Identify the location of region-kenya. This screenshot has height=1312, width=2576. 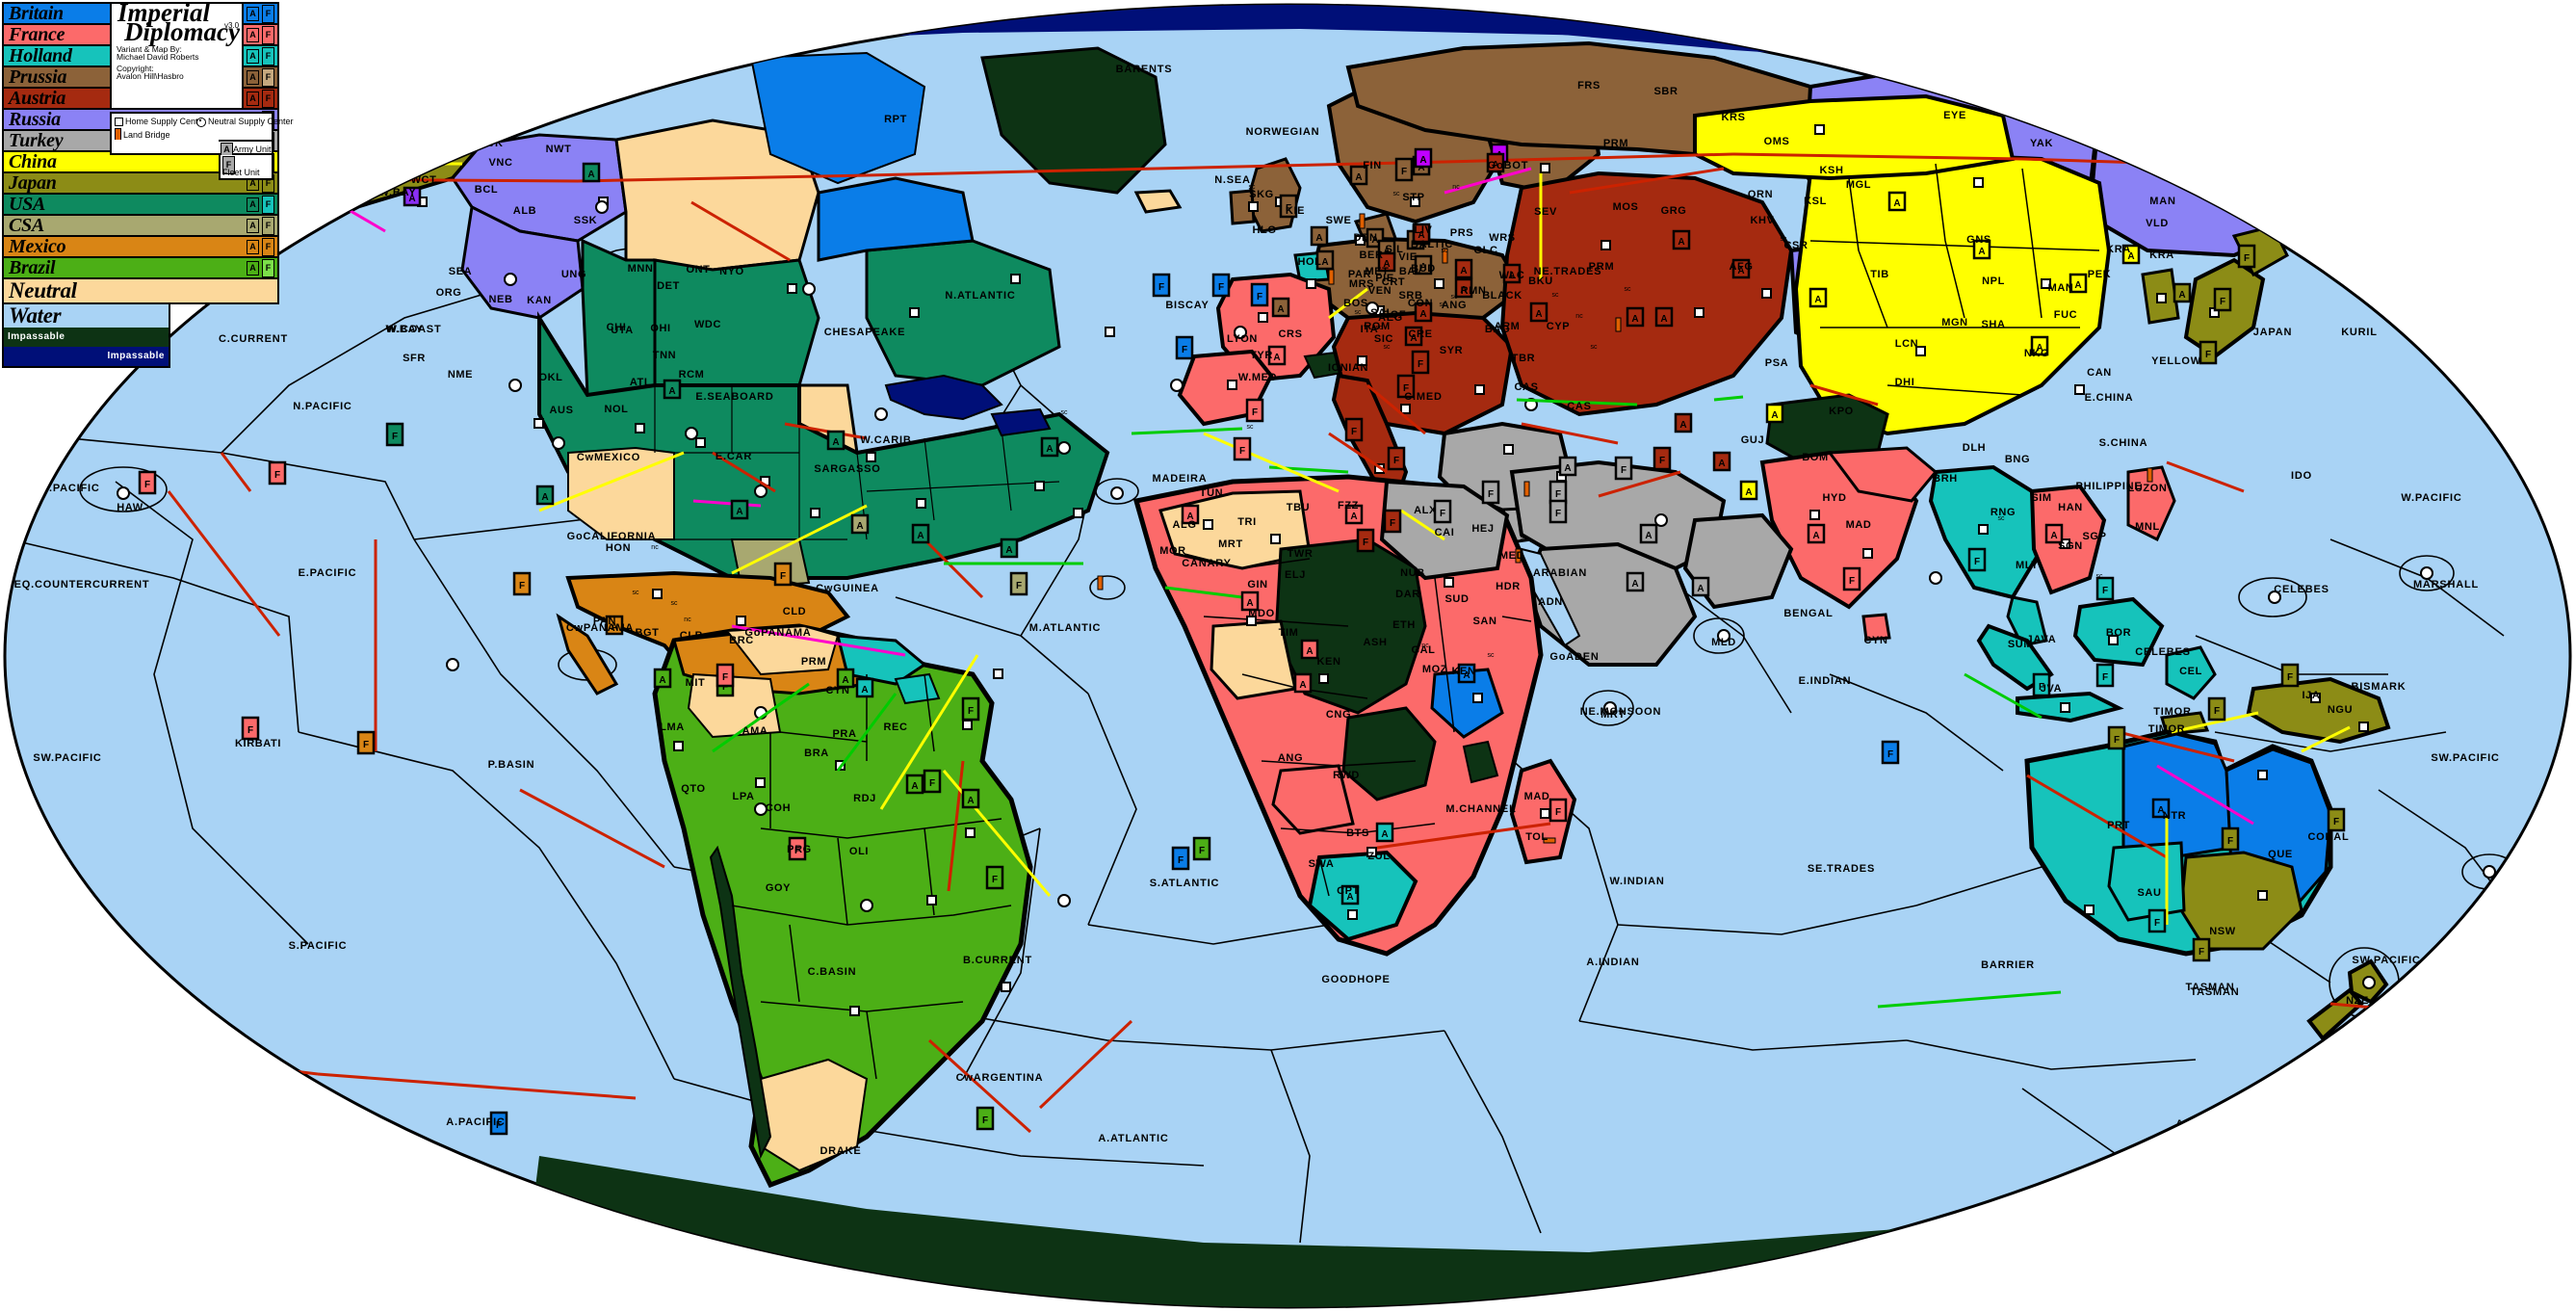
(1467, 704).